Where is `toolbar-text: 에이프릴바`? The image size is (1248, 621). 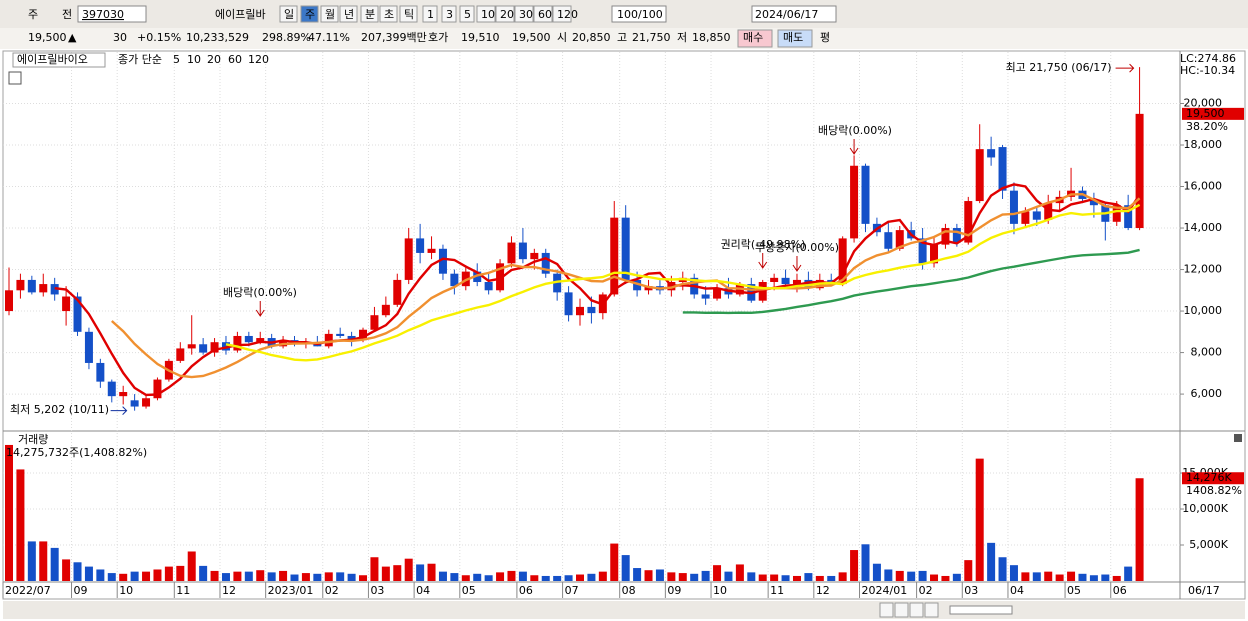
toolbar-text: 에이프릴바 is located at coordinates (240, 14).